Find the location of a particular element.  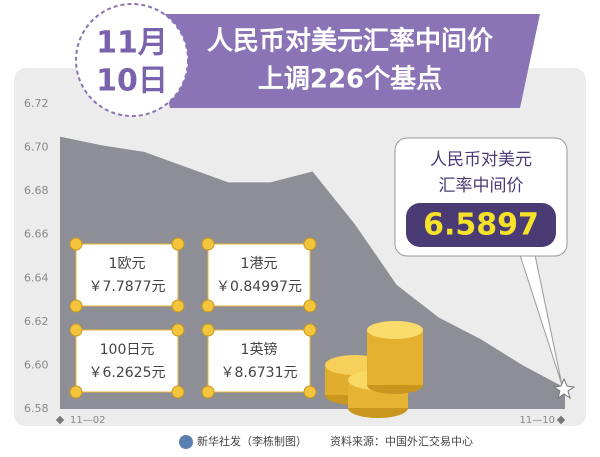

date-month: 11月 is located at coordinates (132, 43).